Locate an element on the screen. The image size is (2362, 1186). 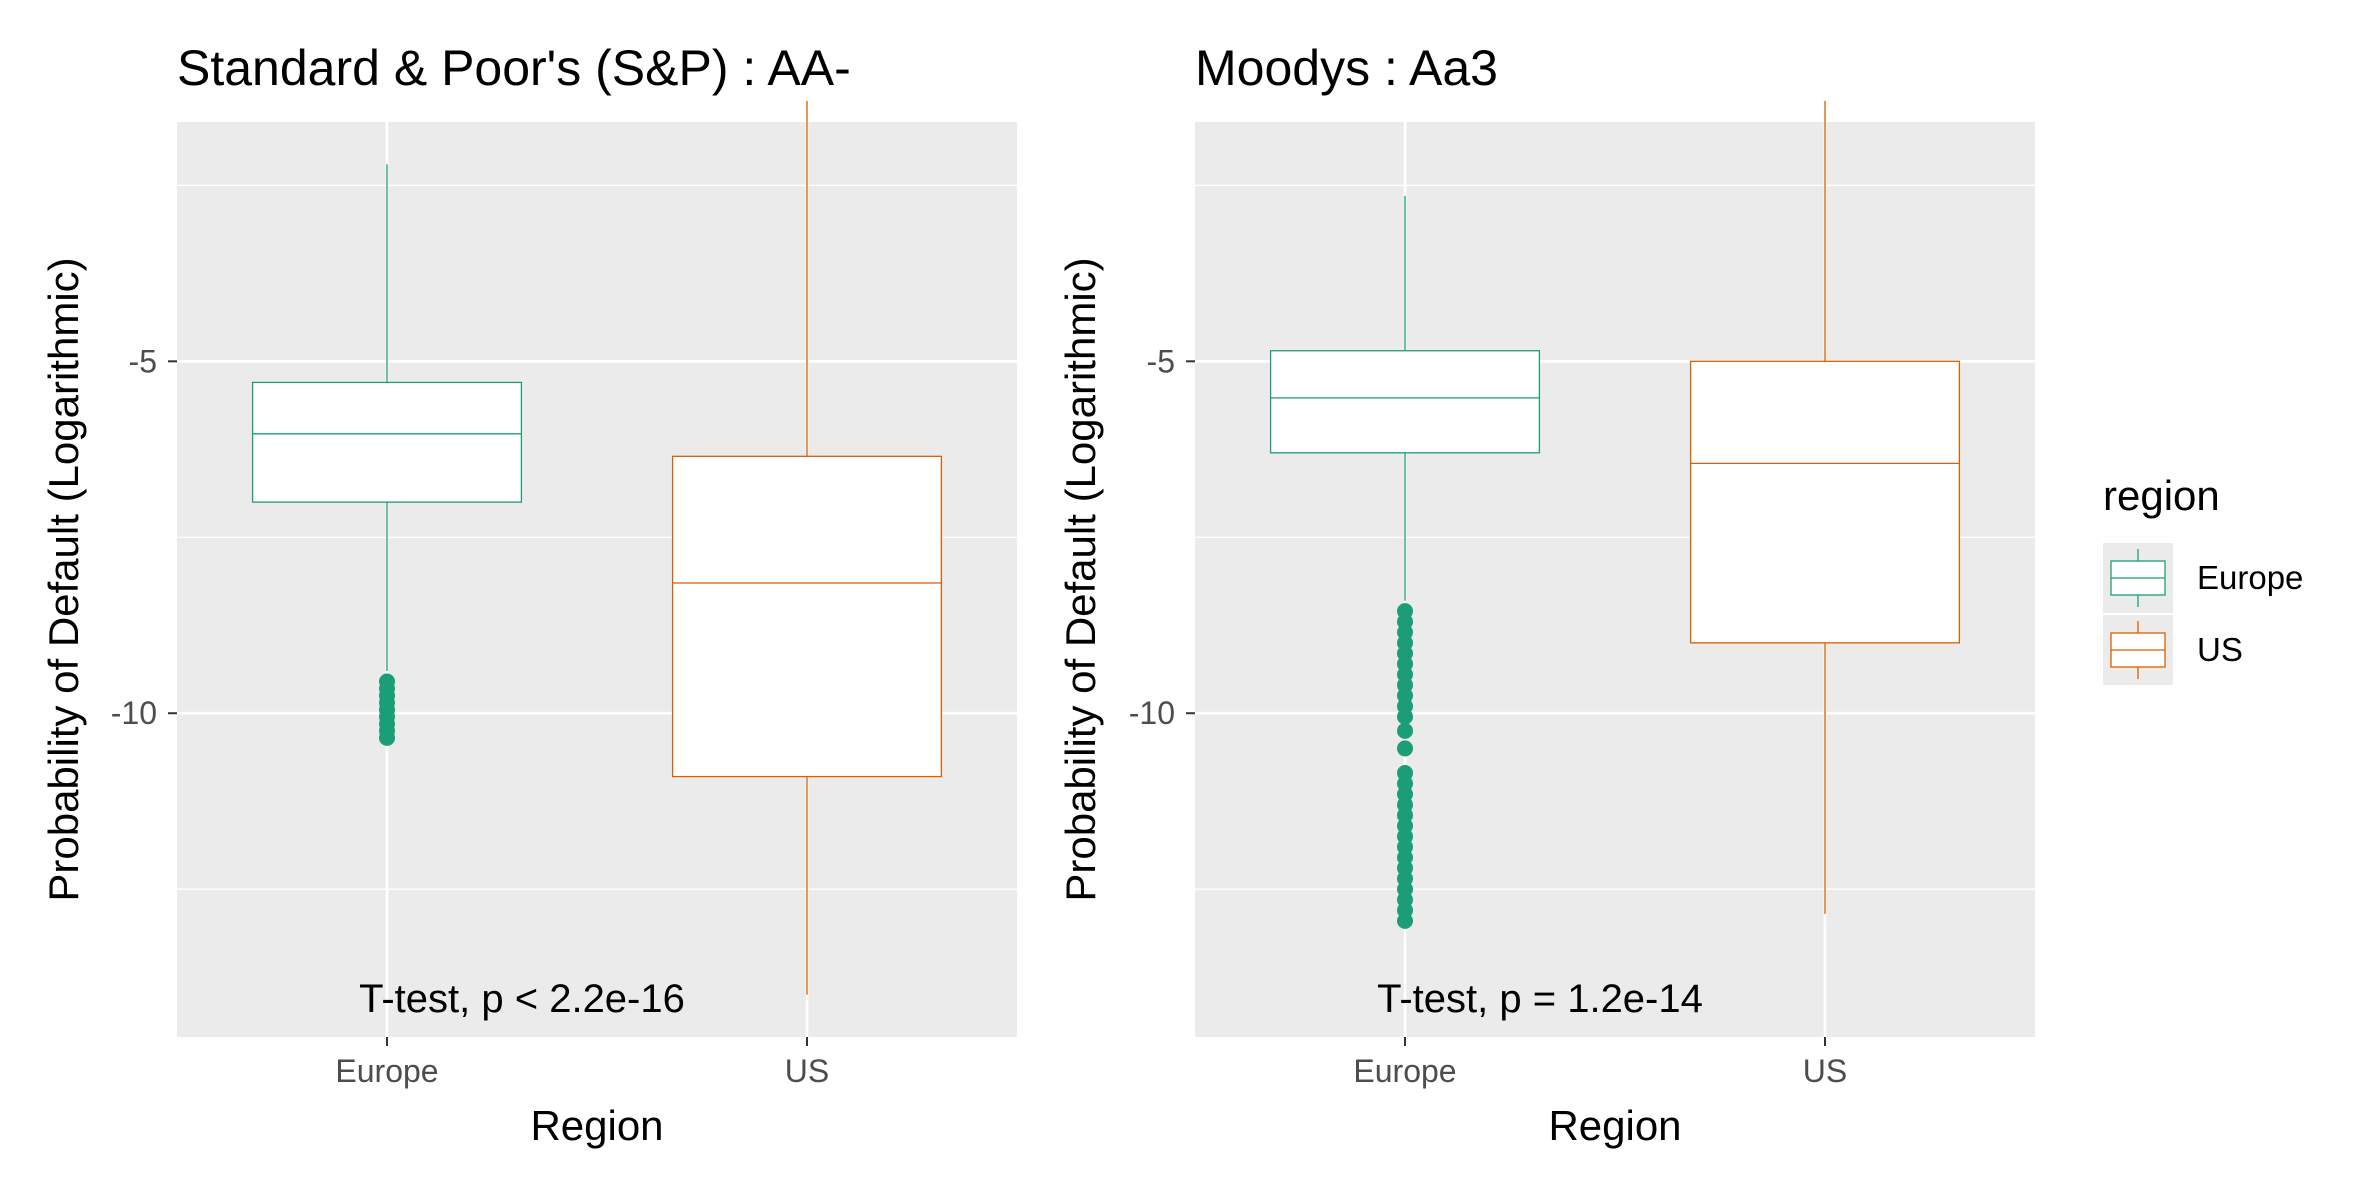
legend-item-europe: Europe is located at coordinates (2203, 578).